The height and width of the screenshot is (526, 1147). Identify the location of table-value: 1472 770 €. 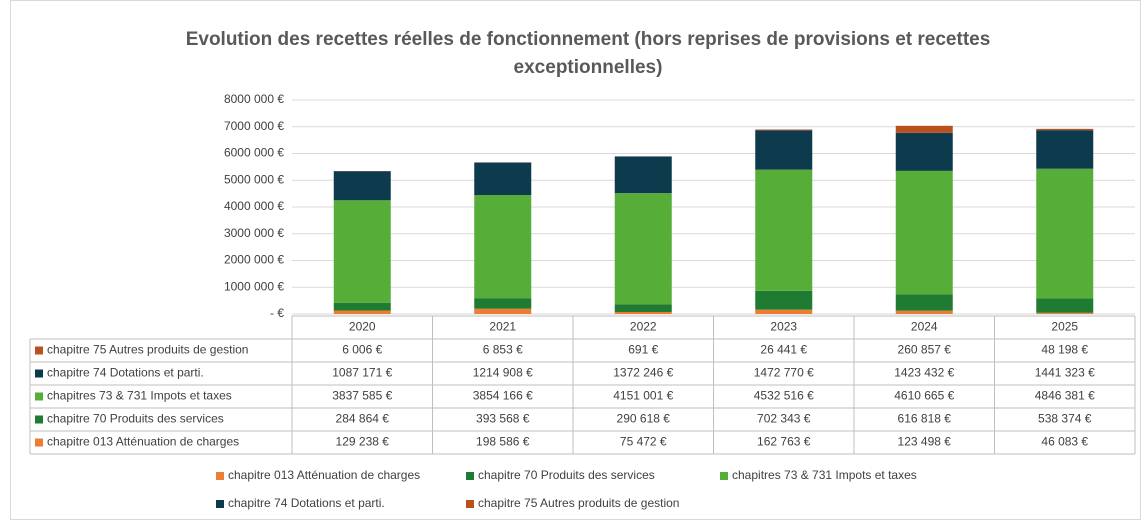
(784, 373).